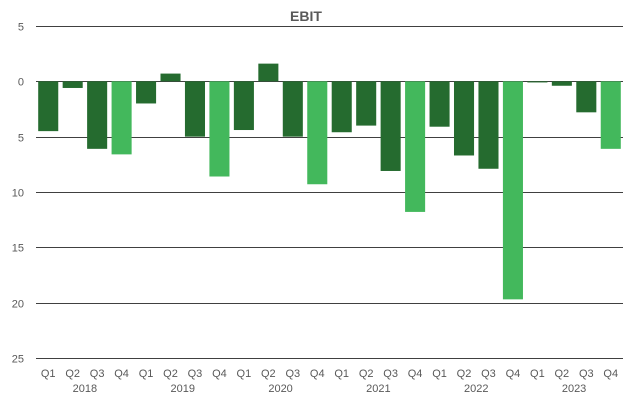 The image size is (623, 394). Describe the element at coordinates (18, 249) in the screenshot. I see `y-tick-label: 15` at that location.